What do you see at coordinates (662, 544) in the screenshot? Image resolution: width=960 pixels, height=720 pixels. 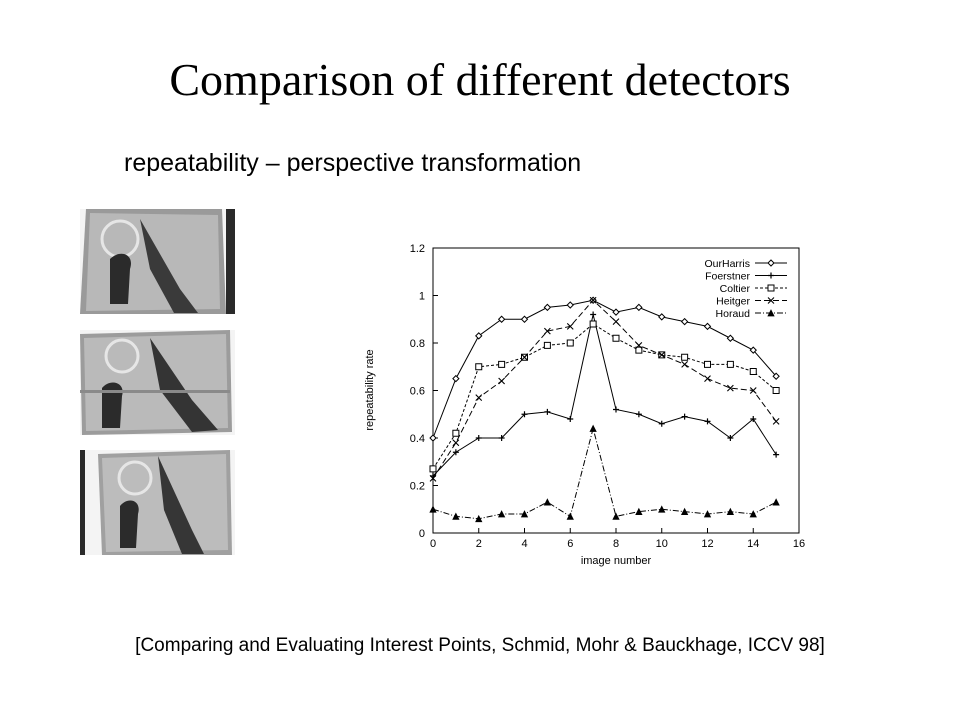 I see `x-tick-label: 10` at bounding box center [662, 544].